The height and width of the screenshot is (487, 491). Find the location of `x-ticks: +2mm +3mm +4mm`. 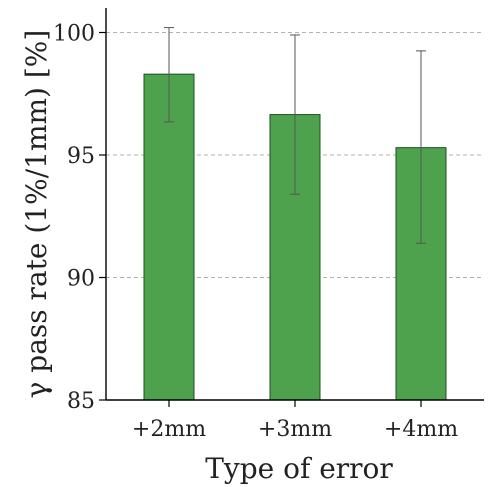

x-ticks: +2mm +3mm +4mm is located at coordinates (295, 421).